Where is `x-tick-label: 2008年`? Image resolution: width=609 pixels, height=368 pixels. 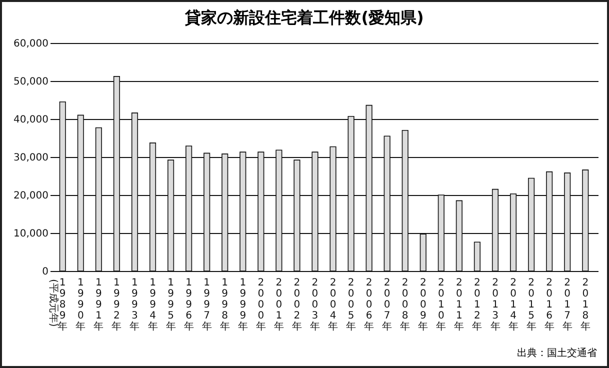 x-tick-label: 2008年 is located at coordinates (405, 305).